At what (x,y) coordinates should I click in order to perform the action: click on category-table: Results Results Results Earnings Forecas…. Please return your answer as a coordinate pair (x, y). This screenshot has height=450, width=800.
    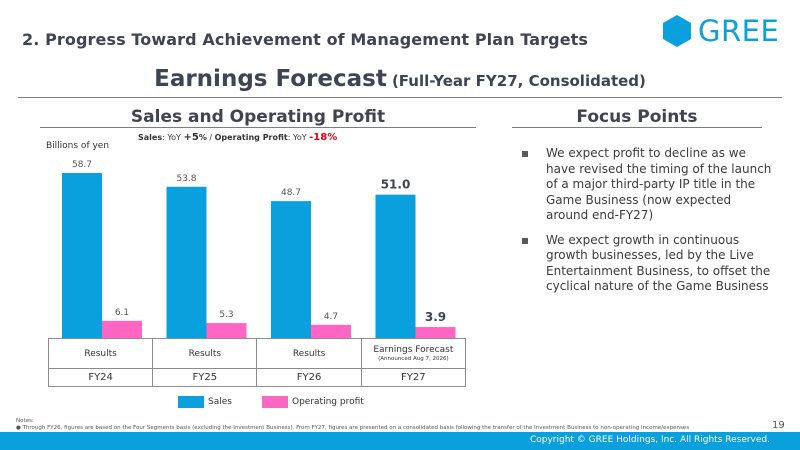
    Looking at the image, I should click on (257, 362).